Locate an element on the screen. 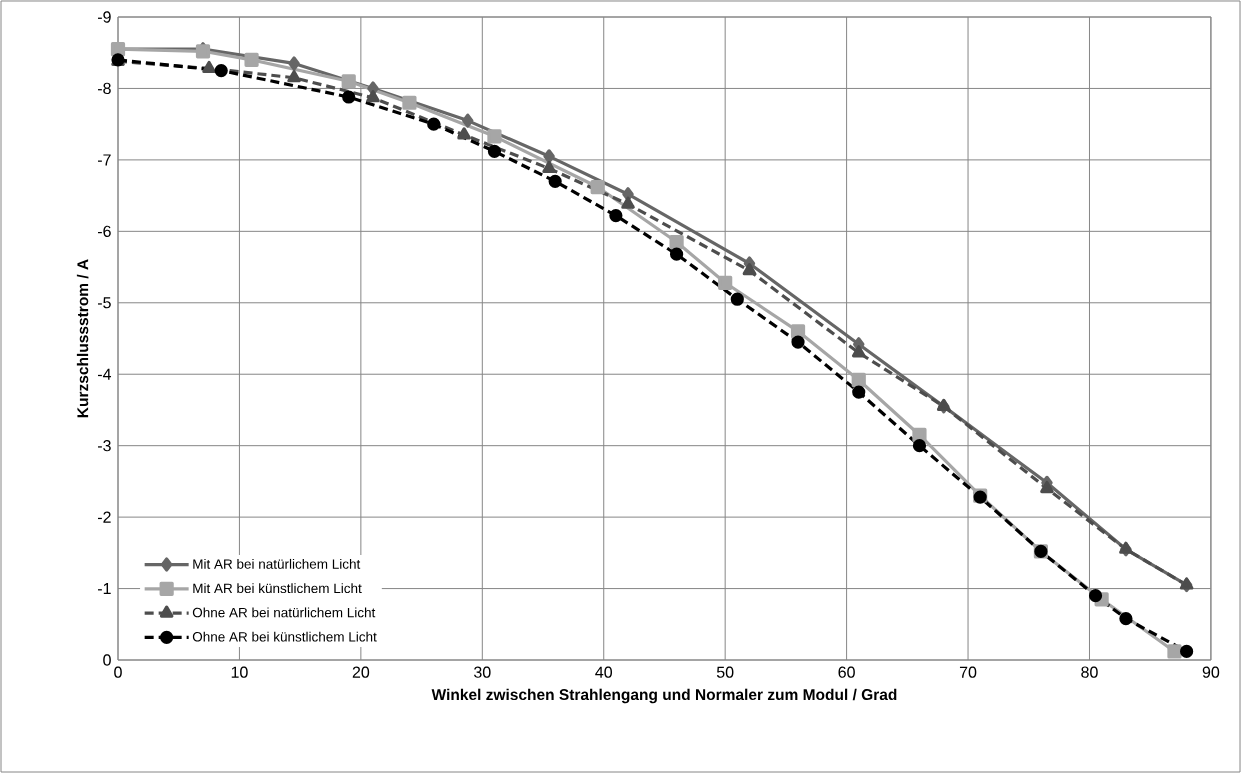  y-tick-label: -4 is located at coordinates (104, 374).